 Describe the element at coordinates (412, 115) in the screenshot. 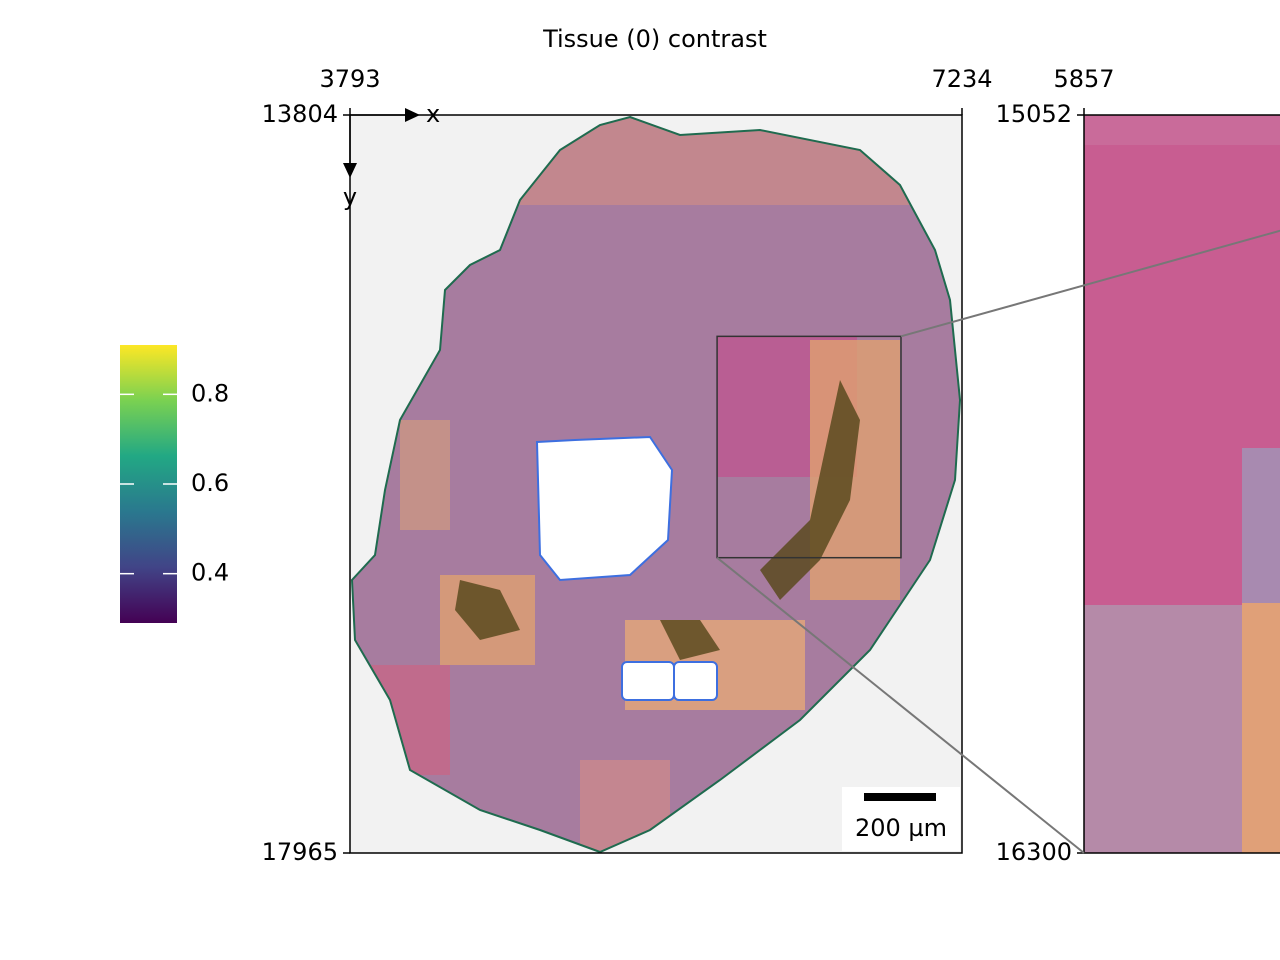

I see `x-arrow-head` at that location.